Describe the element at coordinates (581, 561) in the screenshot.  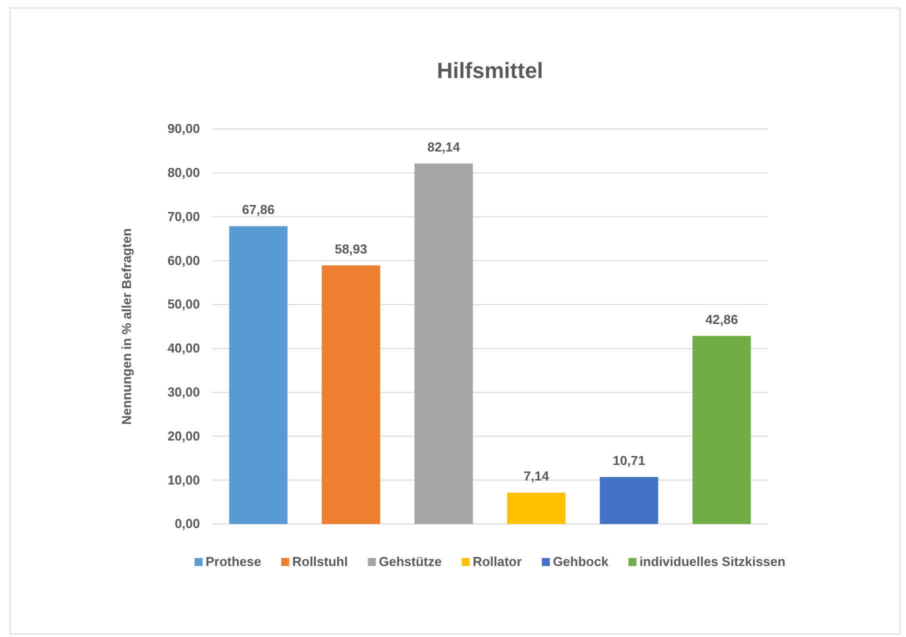
I see `legend-label: Gehbock` at that location.